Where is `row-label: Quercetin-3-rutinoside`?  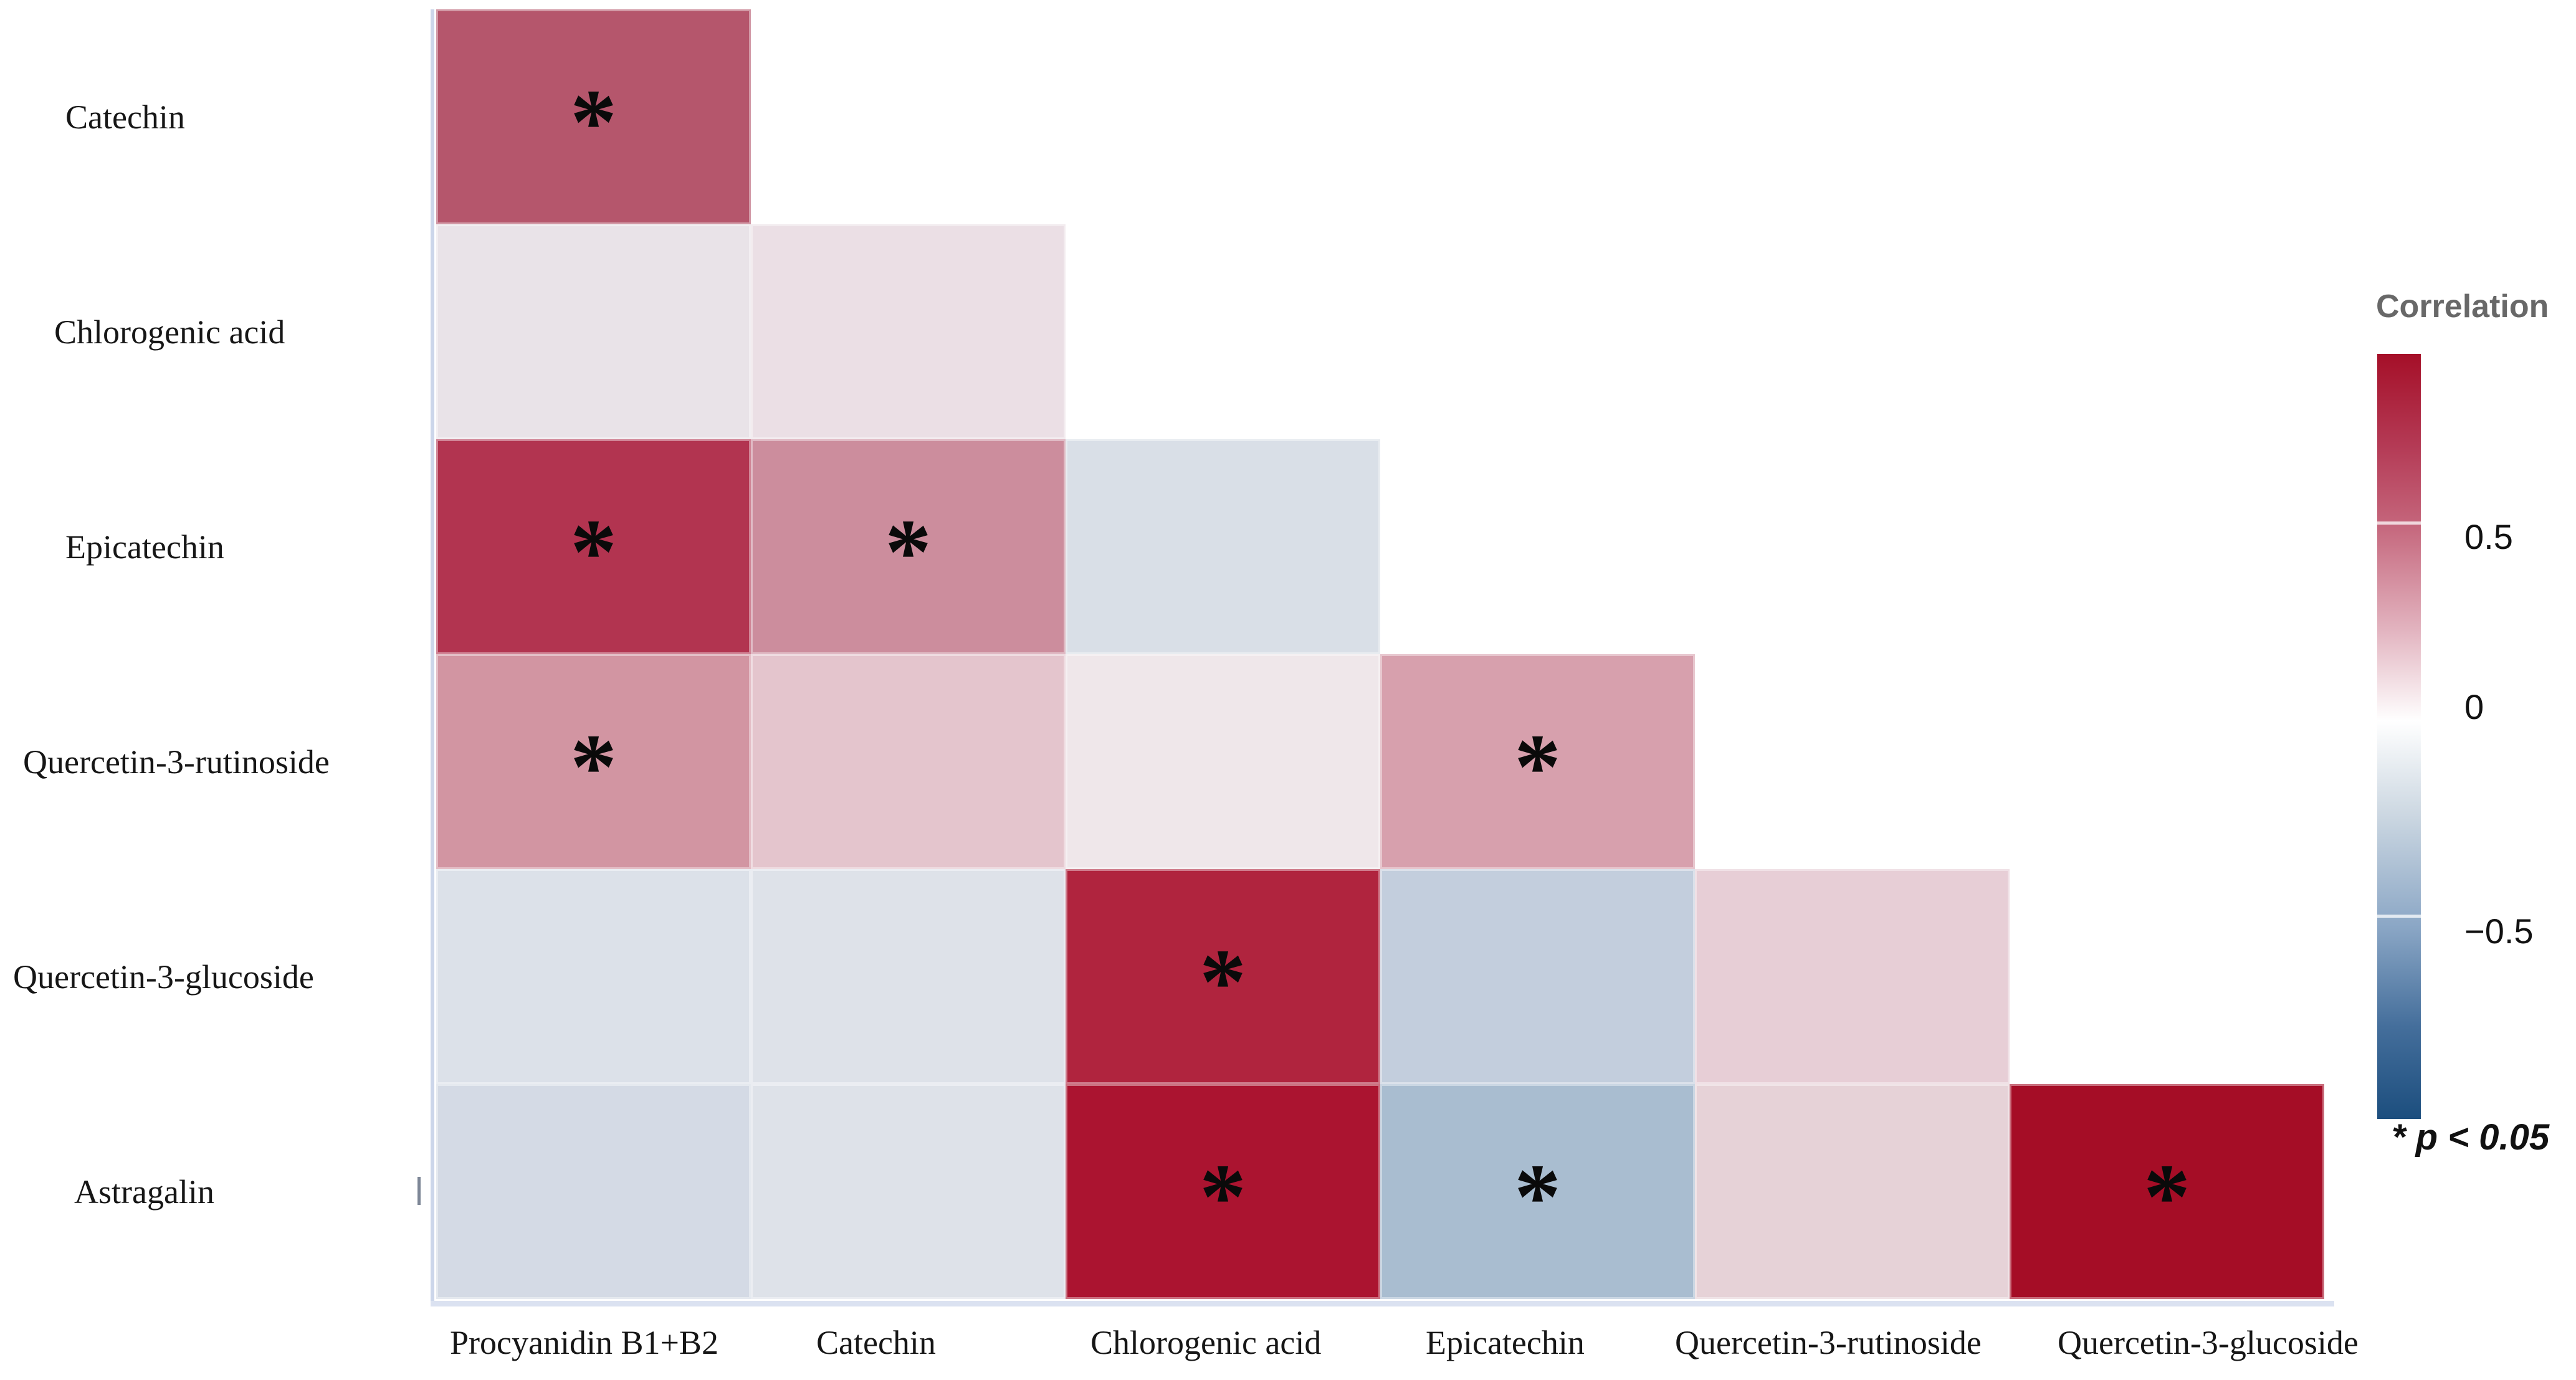 row-label: Quercetin-3-rutinoside is located at coordinates (177, 762).